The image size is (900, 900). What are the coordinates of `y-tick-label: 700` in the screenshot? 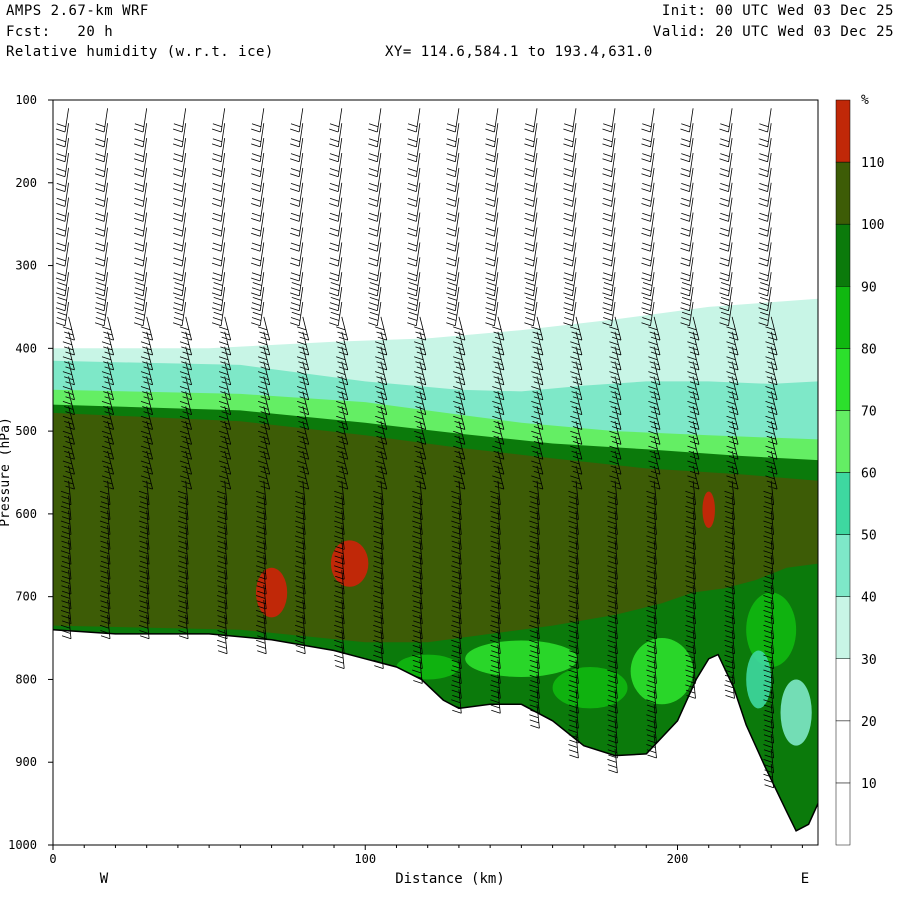 It's located at (26, 597).